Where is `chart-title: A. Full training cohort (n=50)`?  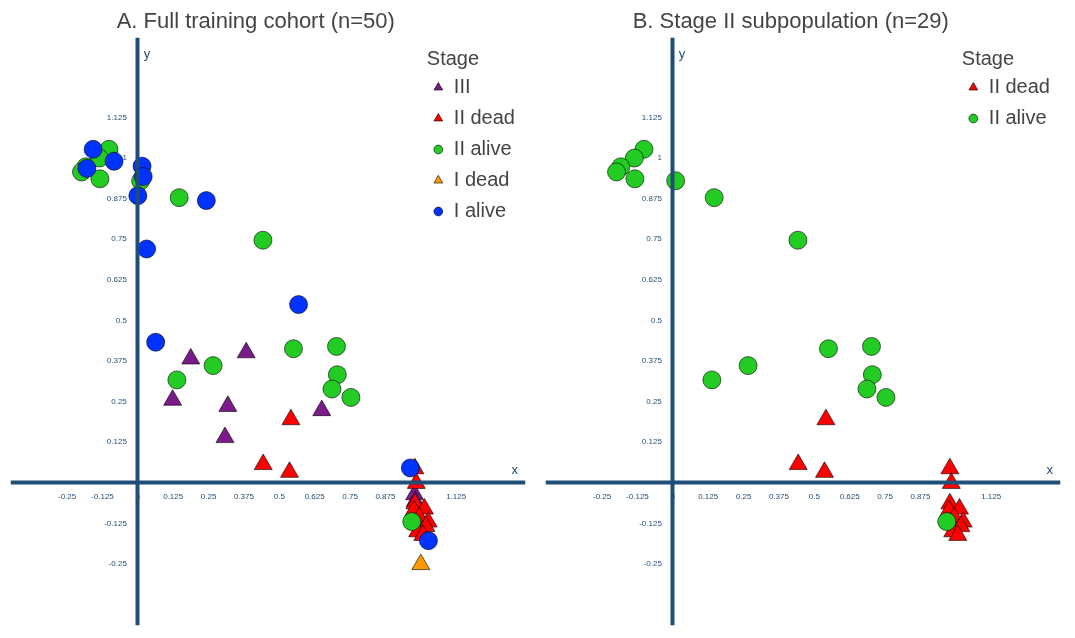 chart-title: A. Full training cohort (n=50) is located at coordinates (255, 20).